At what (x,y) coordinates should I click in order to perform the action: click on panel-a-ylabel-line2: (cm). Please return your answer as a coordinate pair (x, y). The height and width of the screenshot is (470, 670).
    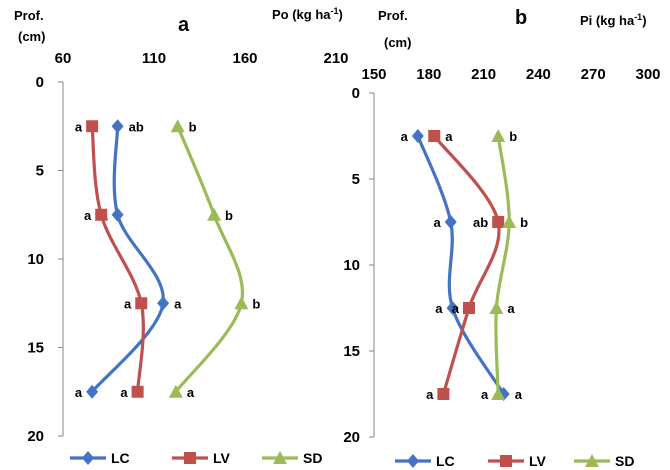
    Looking at the image, I should click on (31, 36).